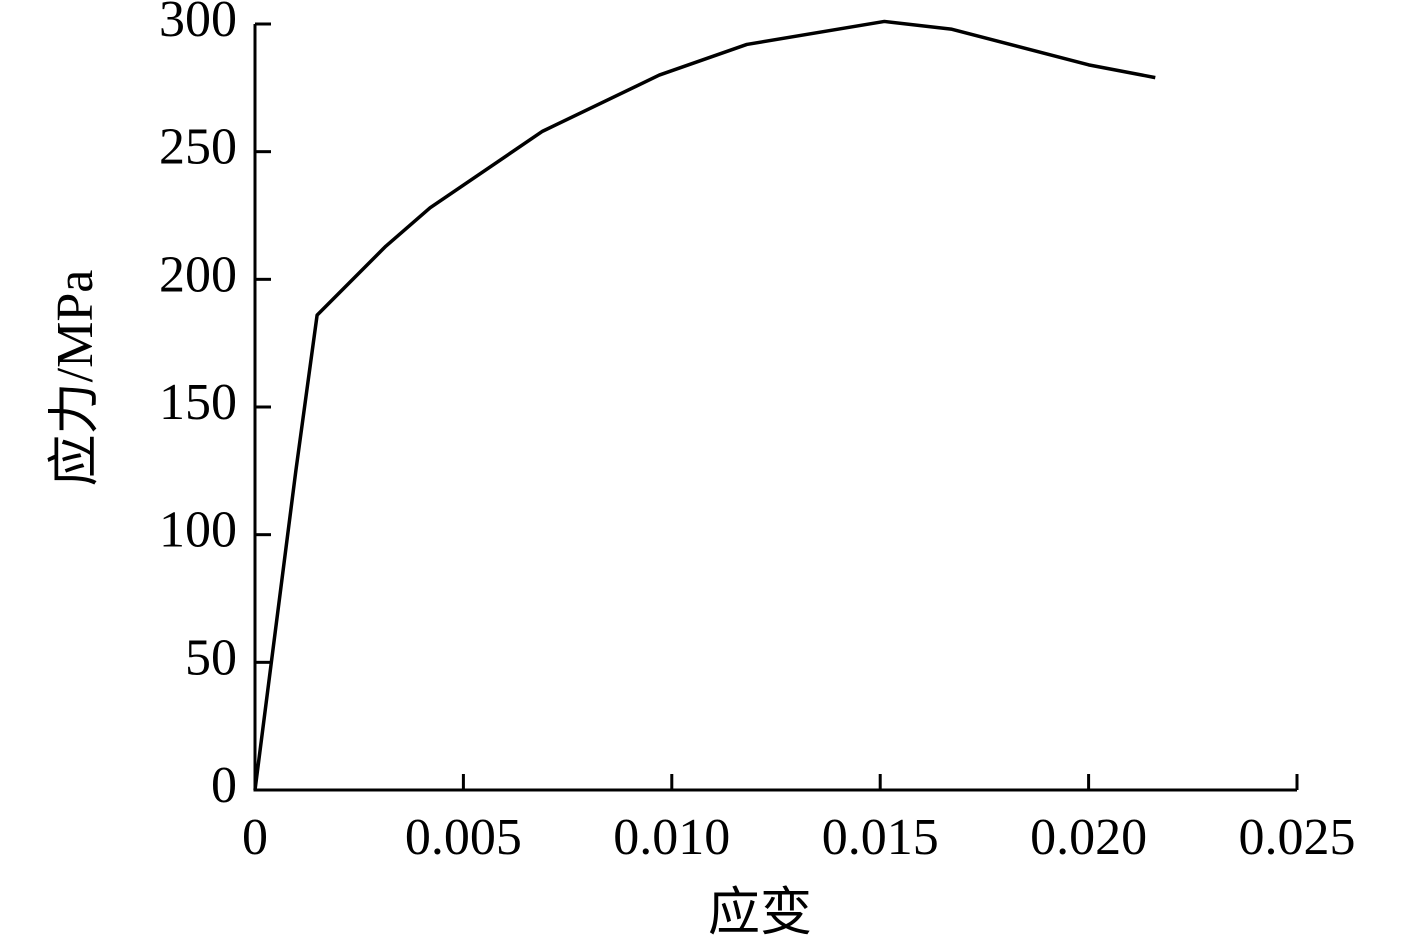 Image resolution: width=1417 pixels, height=952 pixels. What do you see at coordinates (760, 913) in the screenshot?
I see `x-axis-label: 应变` at bounding box center [760, 913].